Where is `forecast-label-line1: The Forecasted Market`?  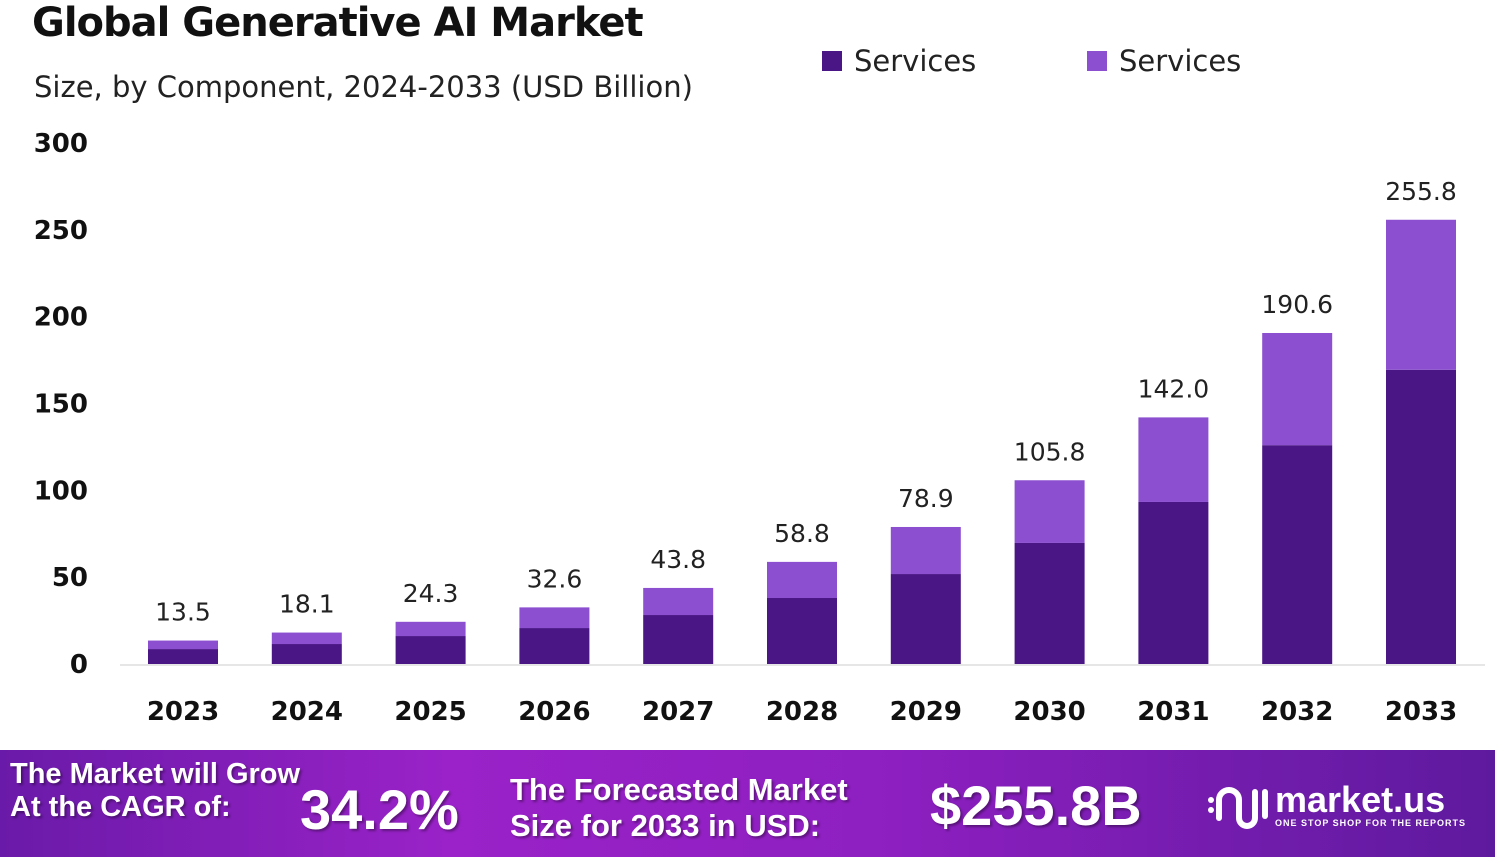 forecast-label-line1: The Forecasted Market is located at coordinates (679, 789).